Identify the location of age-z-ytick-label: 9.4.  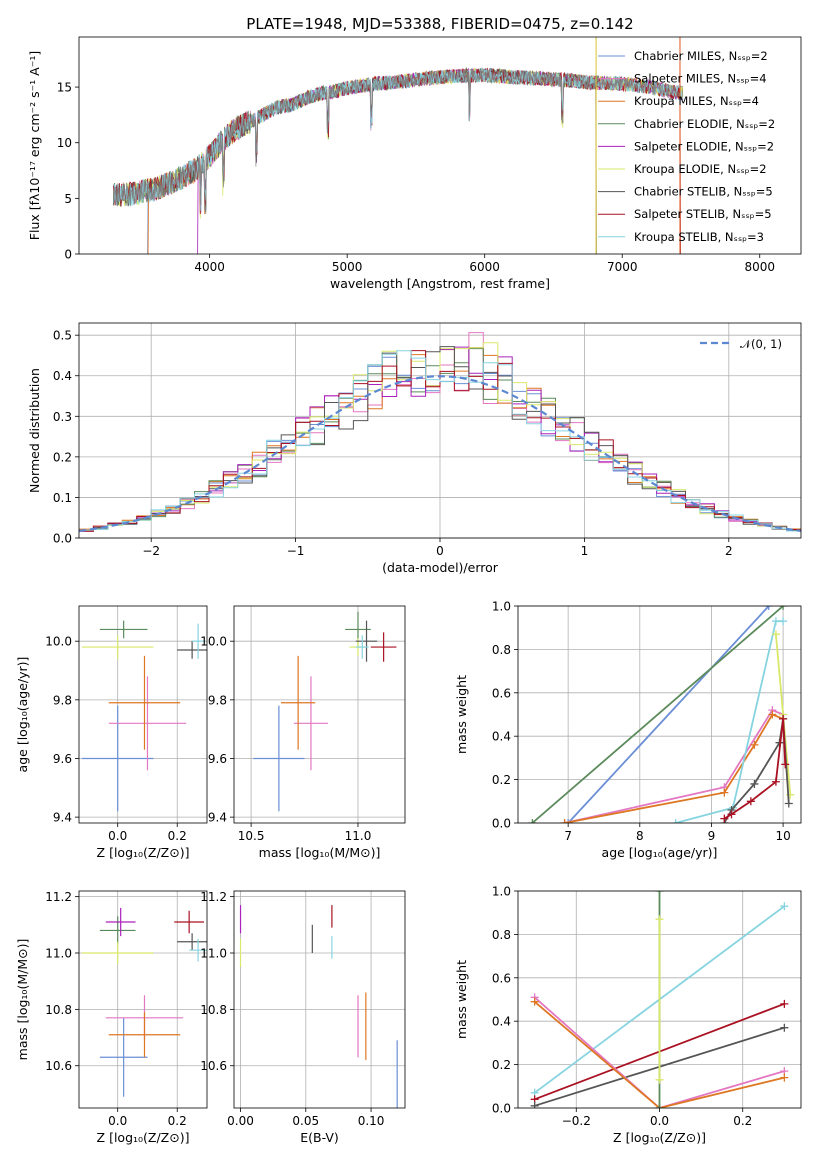
(62, 818).